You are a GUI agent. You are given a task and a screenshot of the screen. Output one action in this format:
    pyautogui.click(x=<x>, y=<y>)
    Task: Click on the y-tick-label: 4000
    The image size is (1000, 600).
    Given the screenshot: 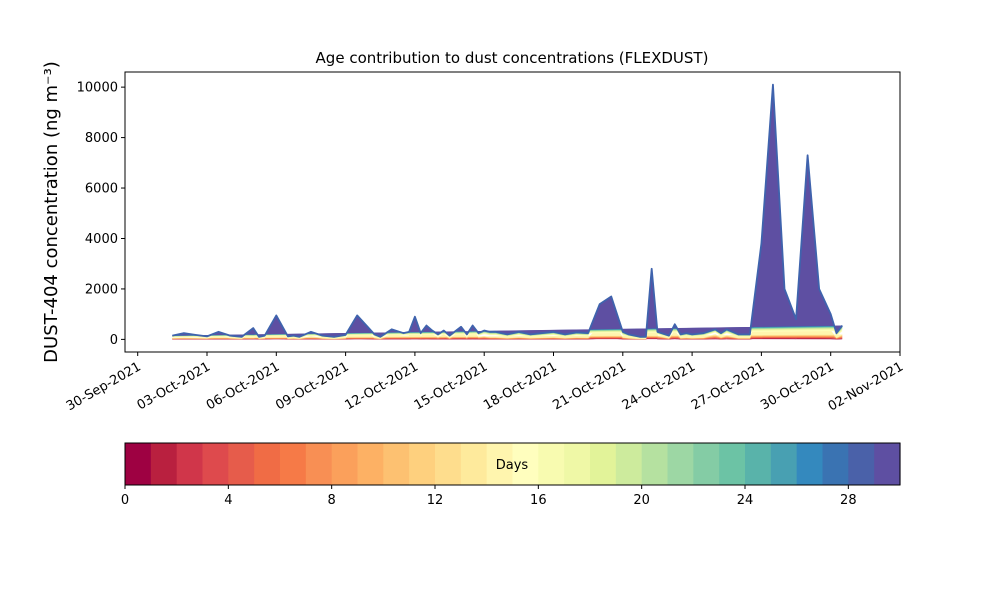 What is the action you would take?
    pyautogui.click(x=101, y=239)
    